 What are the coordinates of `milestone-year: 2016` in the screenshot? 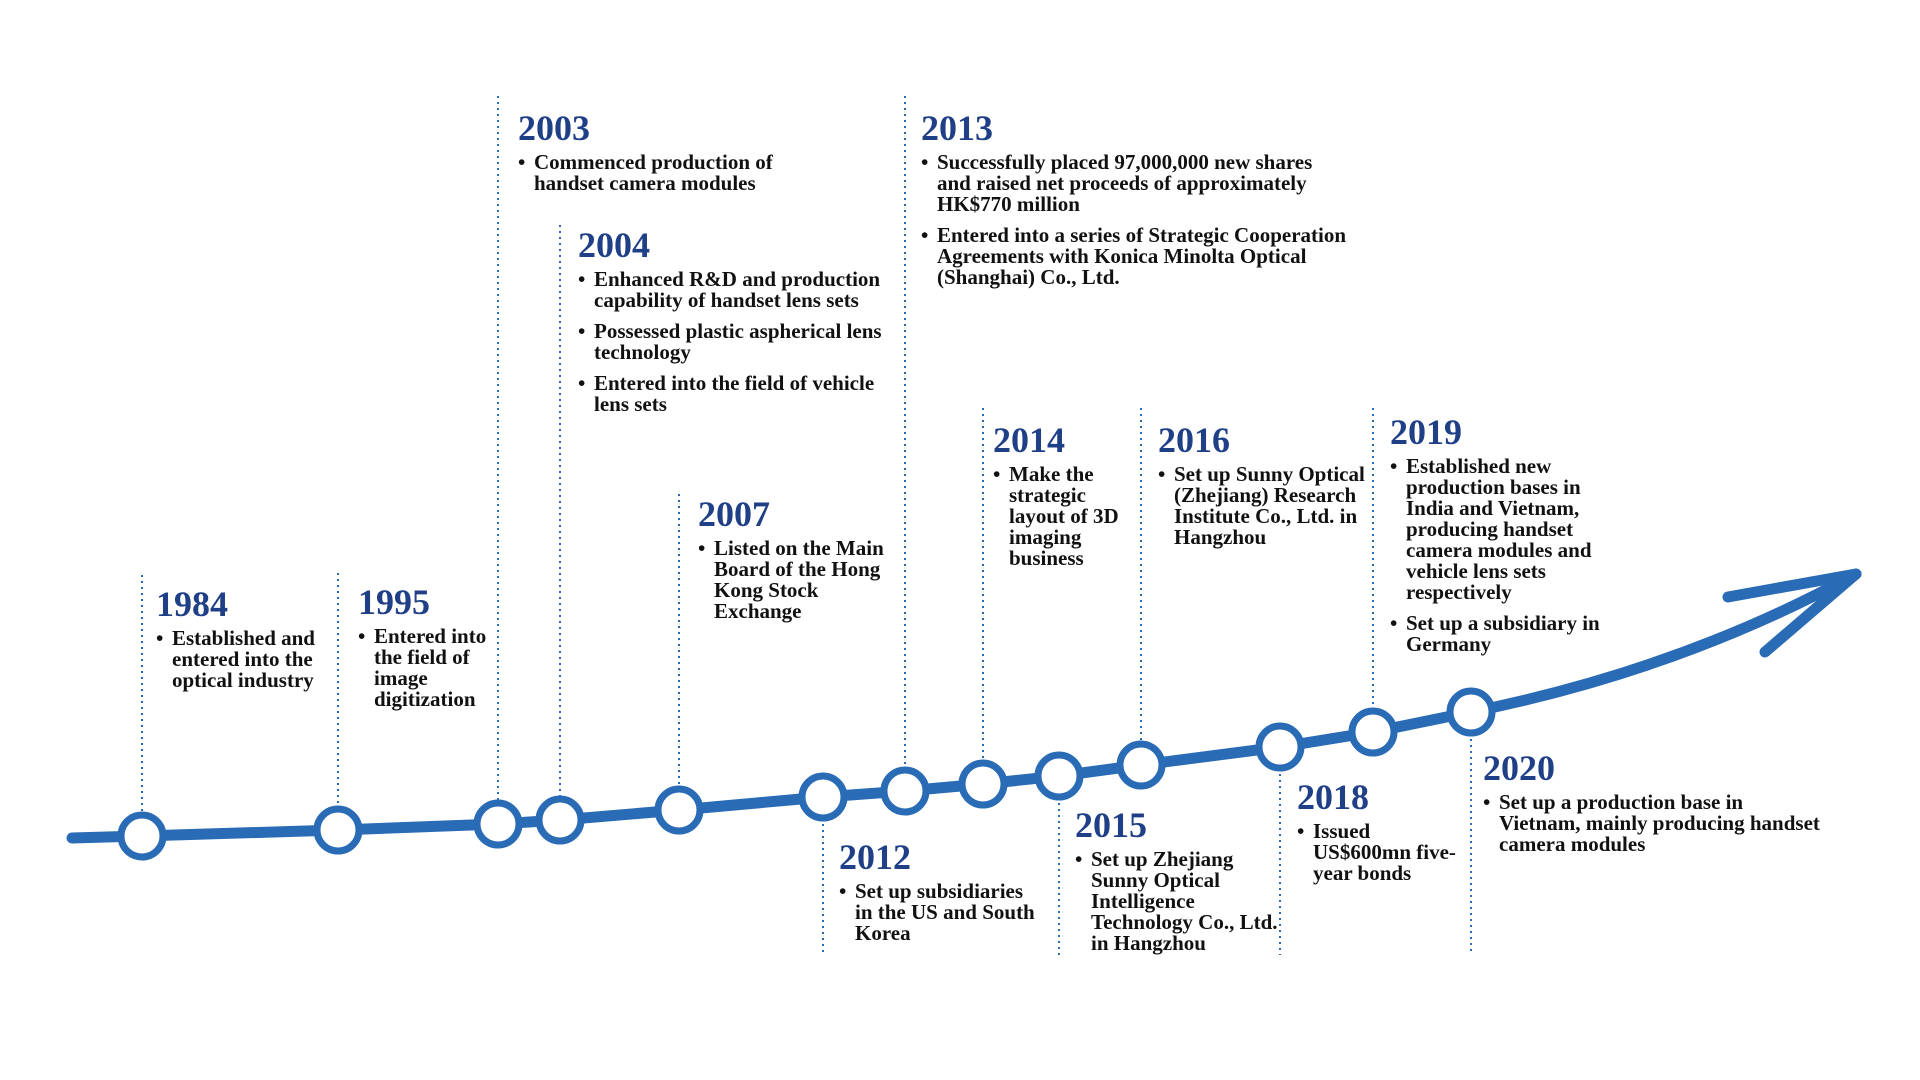 It's located at (1194, 440).